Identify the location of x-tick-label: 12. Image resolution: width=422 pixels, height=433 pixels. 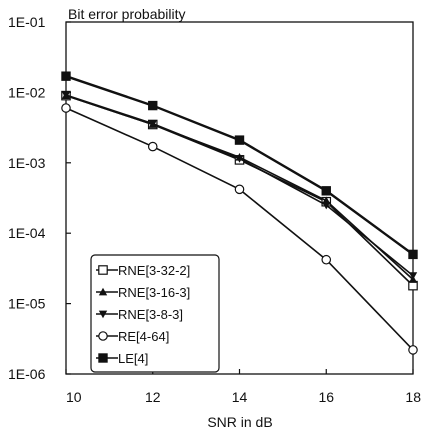
(153, 397).